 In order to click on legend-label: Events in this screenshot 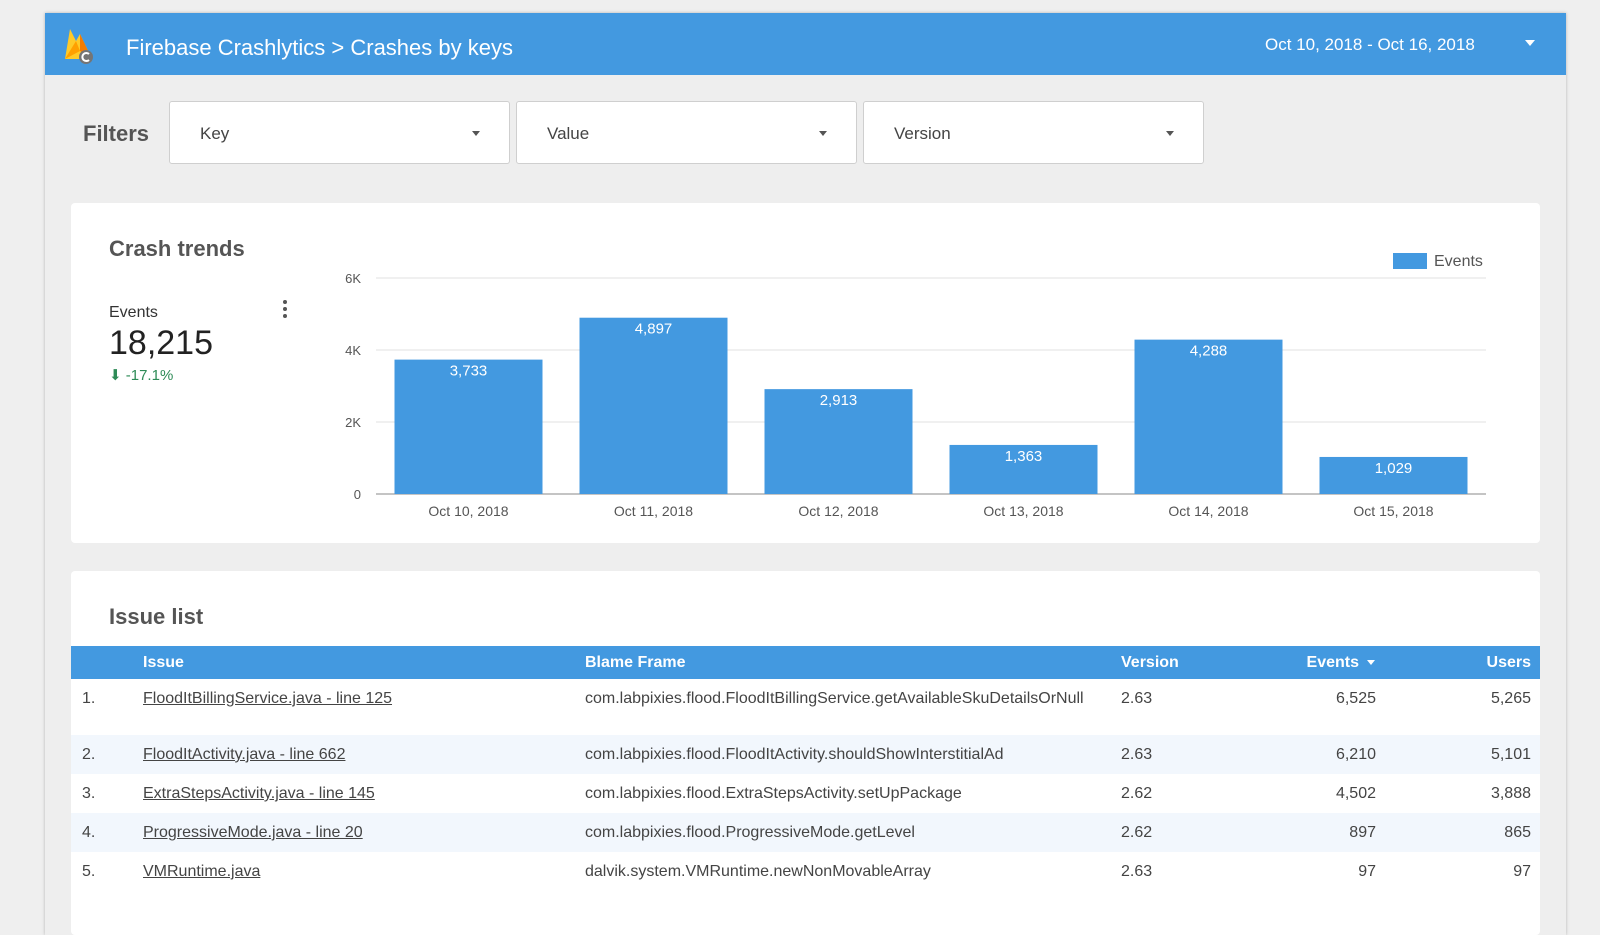, I will do `click(1458, 261)`.